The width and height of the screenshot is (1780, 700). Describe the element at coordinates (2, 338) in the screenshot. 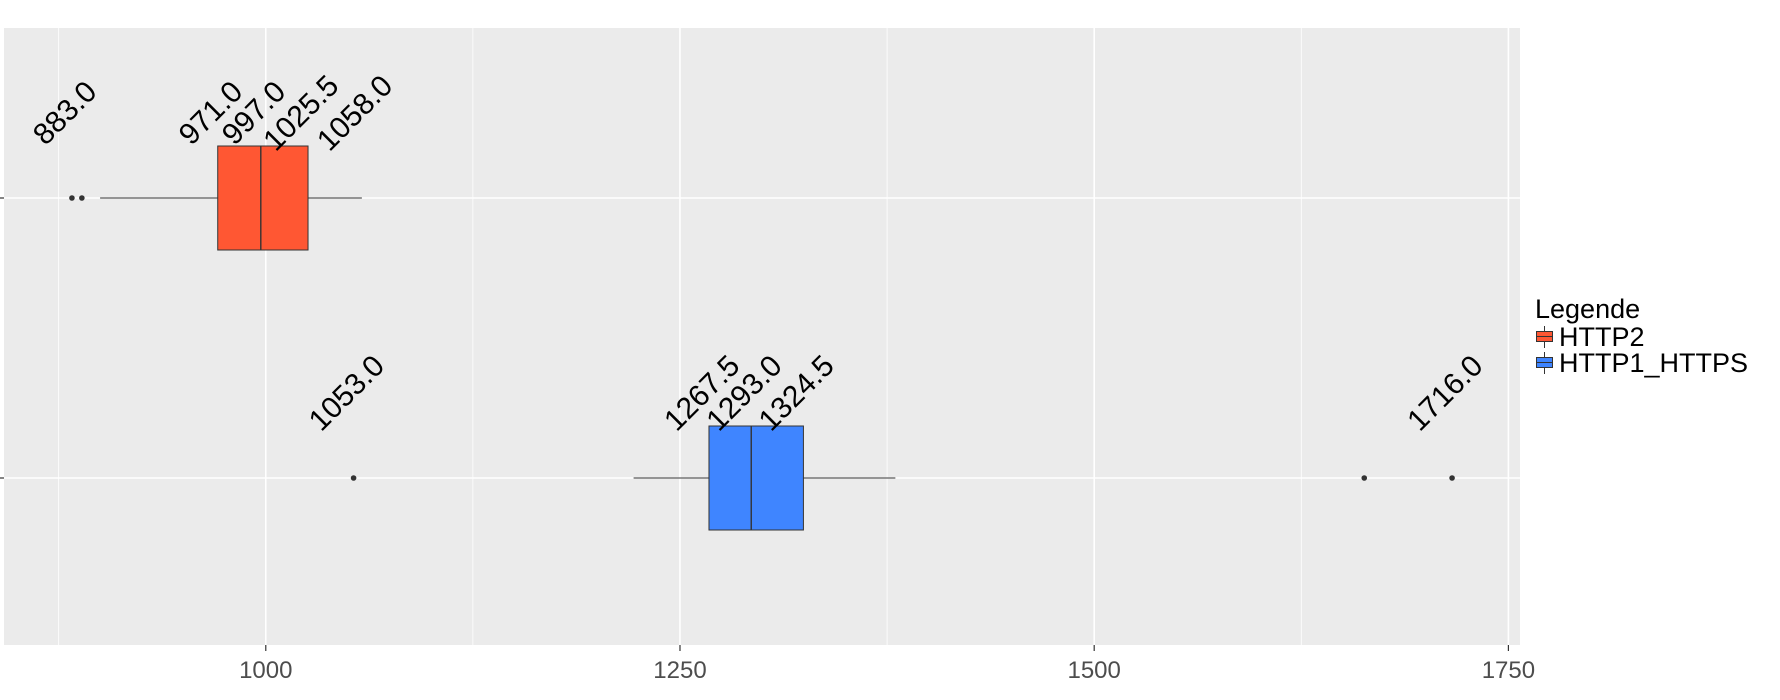

I see `y-axis` at that location.